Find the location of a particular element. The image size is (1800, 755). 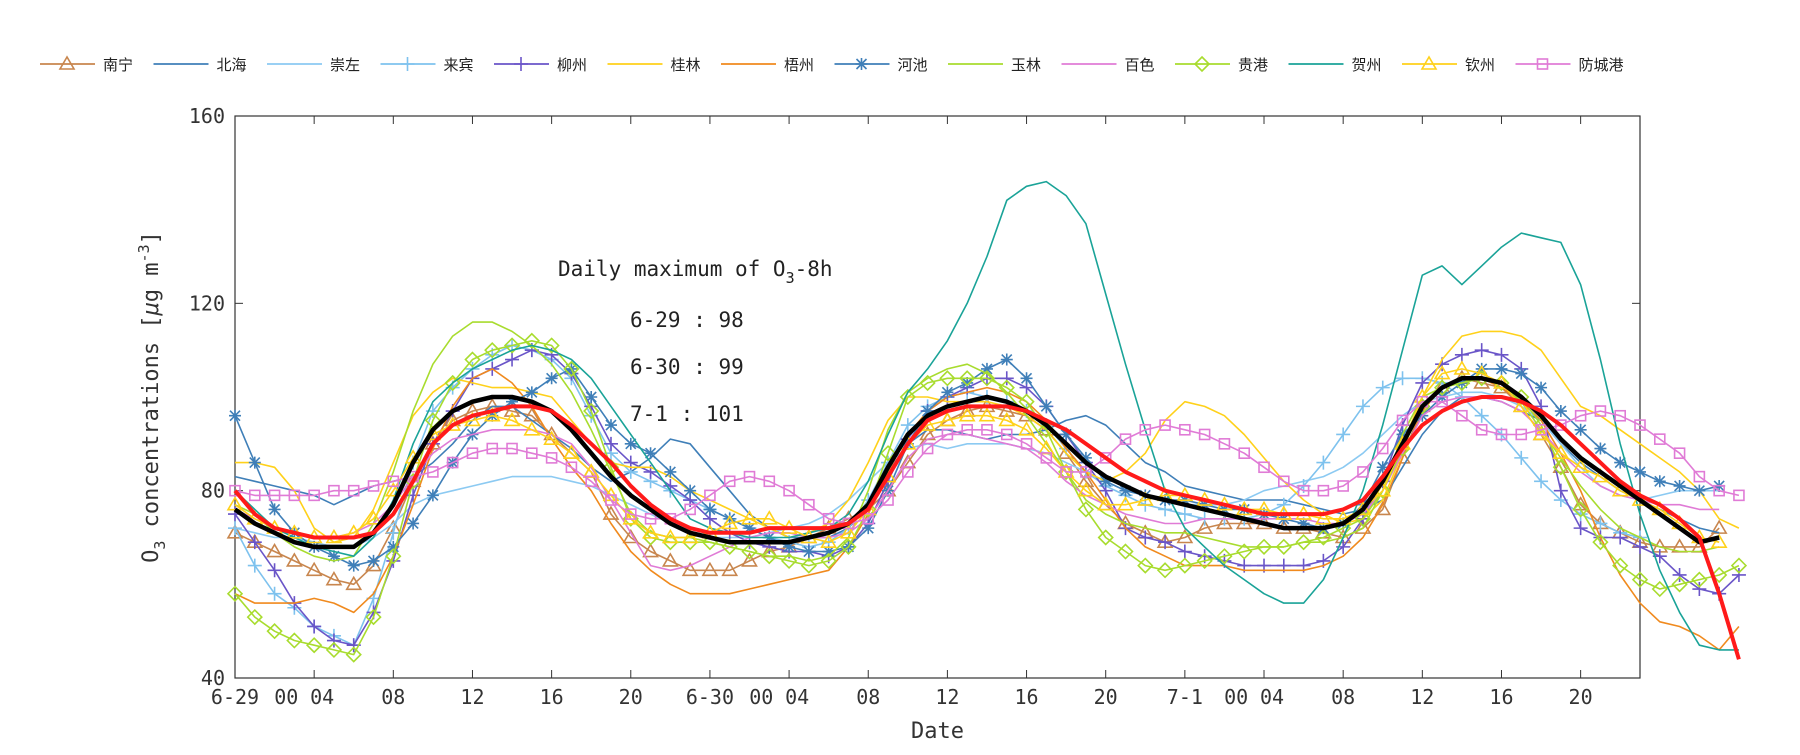

y-tick-label: 160 is located at coordinates (207, 116).